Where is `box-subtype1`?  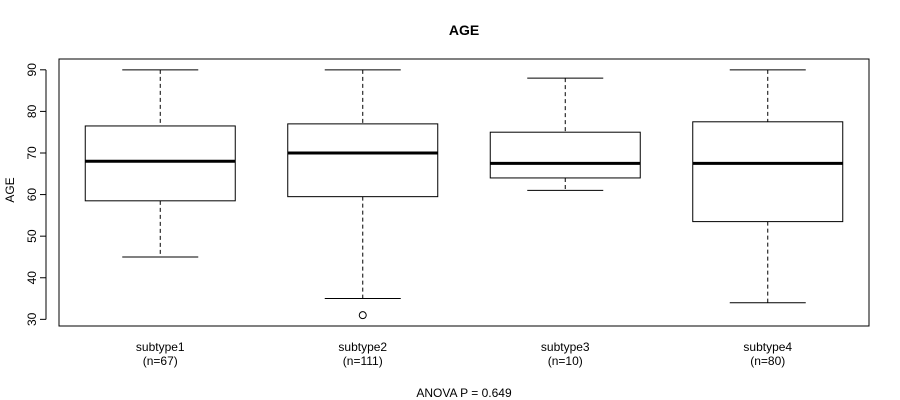 box-subtype1 is located at coordinates (160, 163).